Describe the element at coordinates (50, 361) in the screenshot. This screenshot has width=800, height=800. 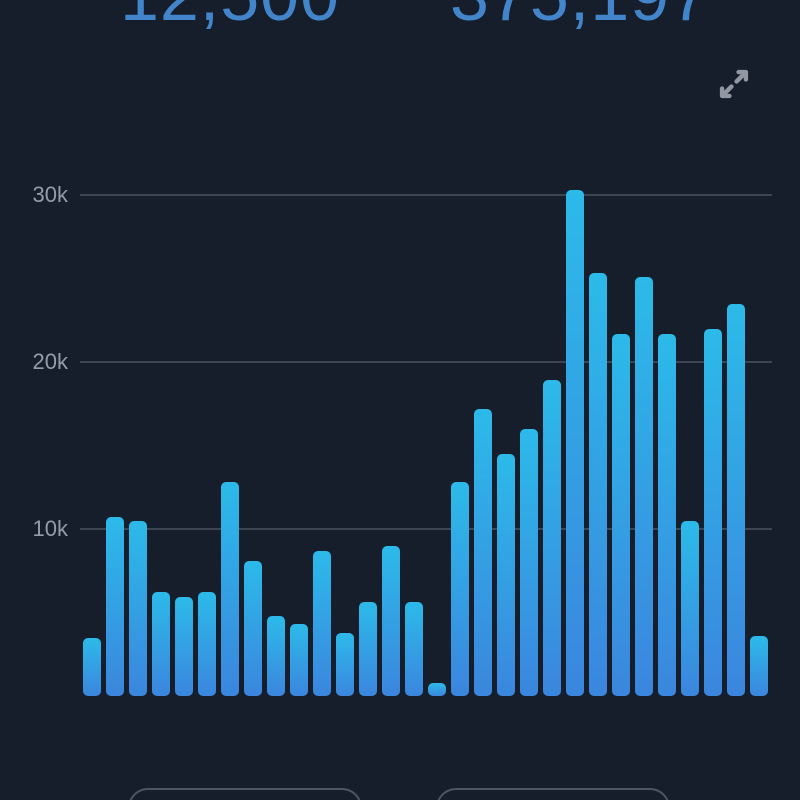
I see `y-axis-label-20k: 20k` at that location.